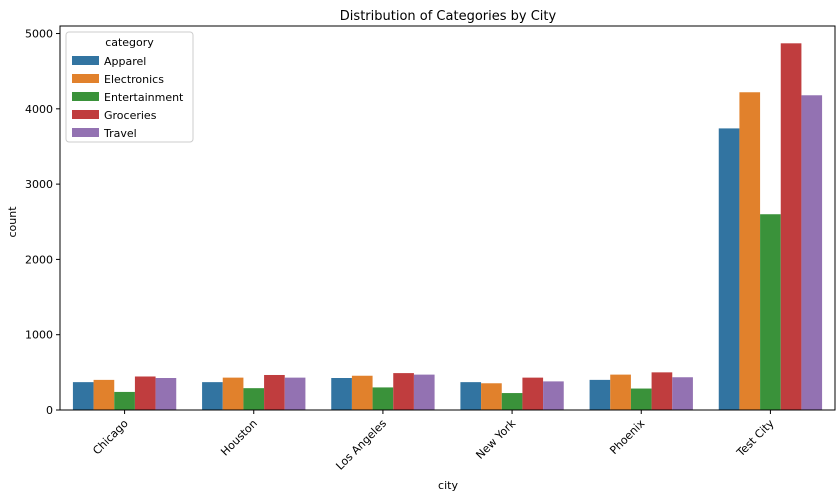 The width and height of the screenshot is (840, 493). I want to click on bar-travel-new-york, so click(553, 395).